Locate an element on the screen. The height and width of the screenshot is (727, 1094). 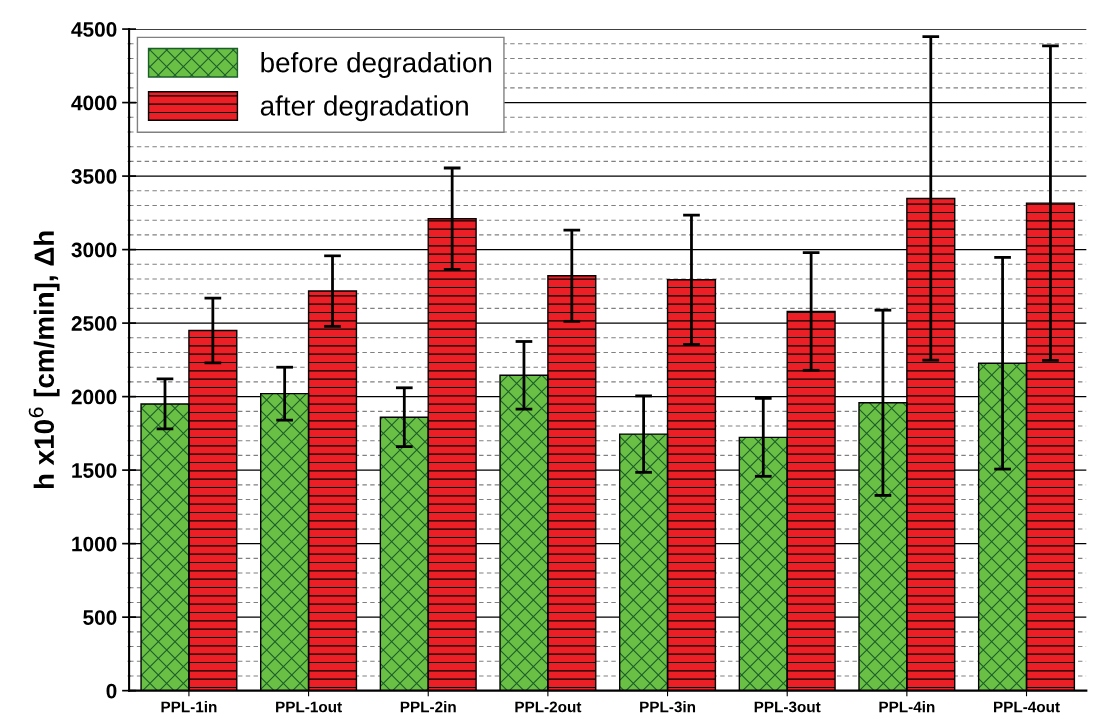
legend-label: after degradation is located at coordinates (364, 108).